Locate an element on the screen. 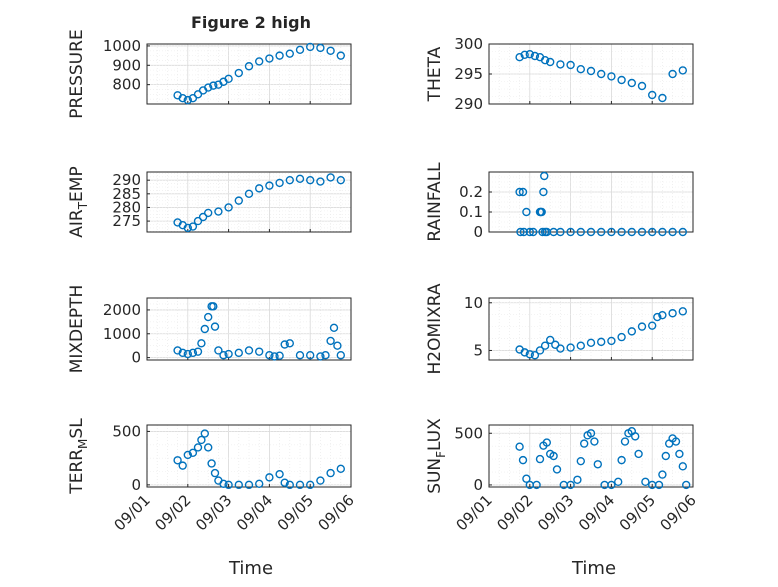 The width and height of the screenshot is (778, 587). y-tick-label: 1000 is located at coordinates (122, 46).